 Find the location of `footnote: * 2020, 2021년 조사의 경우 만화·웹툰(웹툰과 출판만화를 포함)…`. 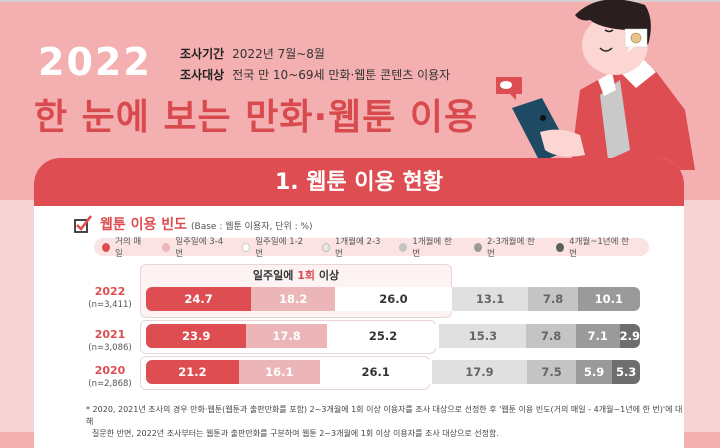

footnote: * 2020, 2021년 조사의 경우 만화·웹툰(웹툰과 출판만화를 포함)… is located at coordinates (385, 422).